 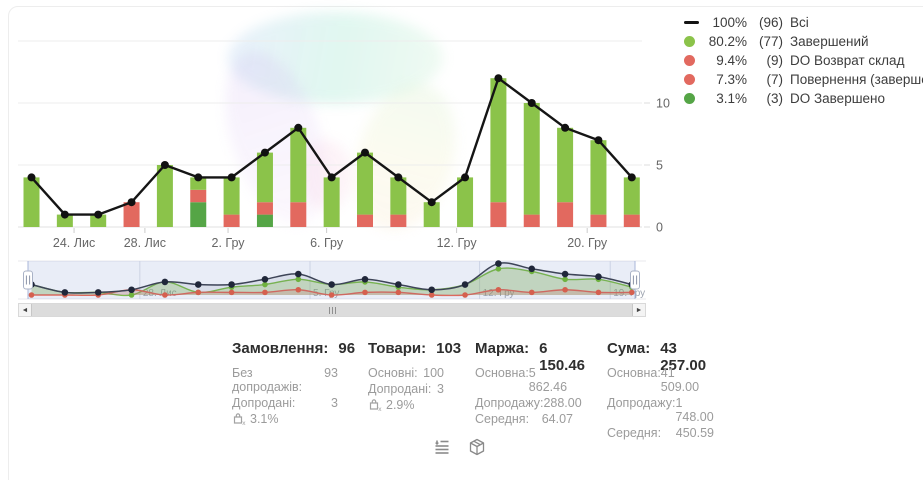 What do you see at coordinates (799, 22) in the screenshot?
I see `legend-label: Всі` at bounding box center [799, 22].